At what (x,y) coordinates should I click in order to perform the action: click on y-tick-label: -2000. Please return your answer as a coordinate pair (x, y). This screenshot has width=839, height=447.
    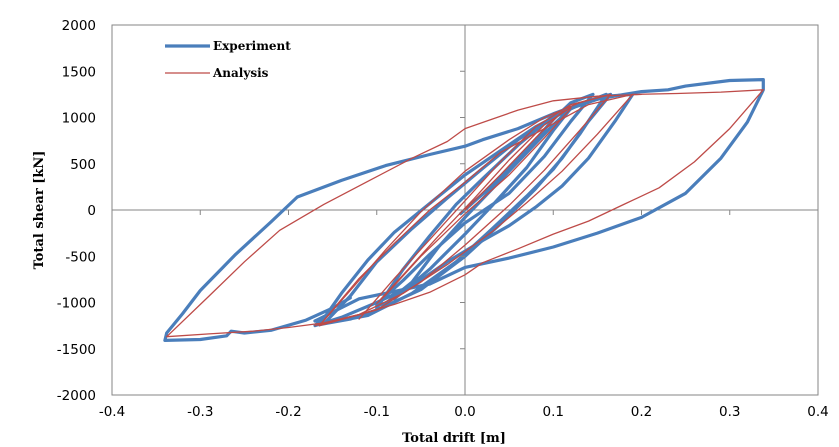
    Looking at the image, I should click on (76, 396).